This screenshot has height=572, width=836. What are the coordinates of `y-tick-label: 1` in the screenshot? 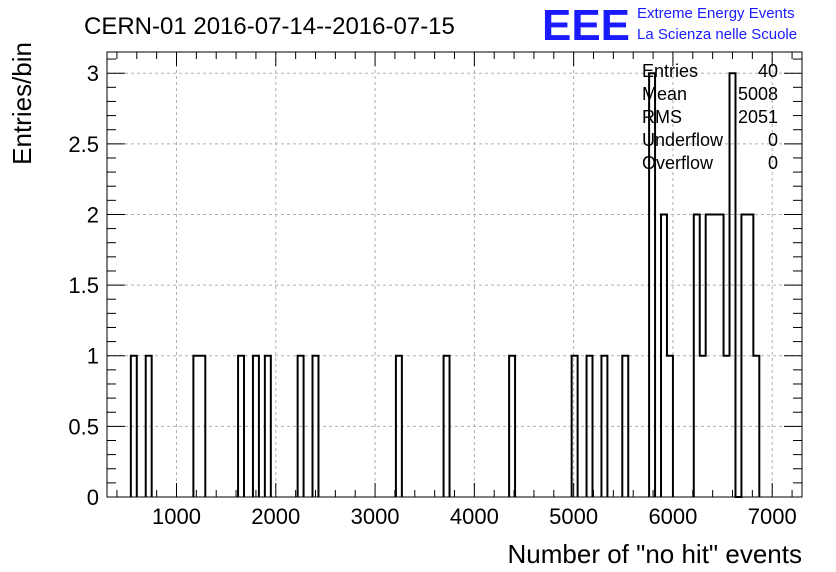 It's located at (93, 356).